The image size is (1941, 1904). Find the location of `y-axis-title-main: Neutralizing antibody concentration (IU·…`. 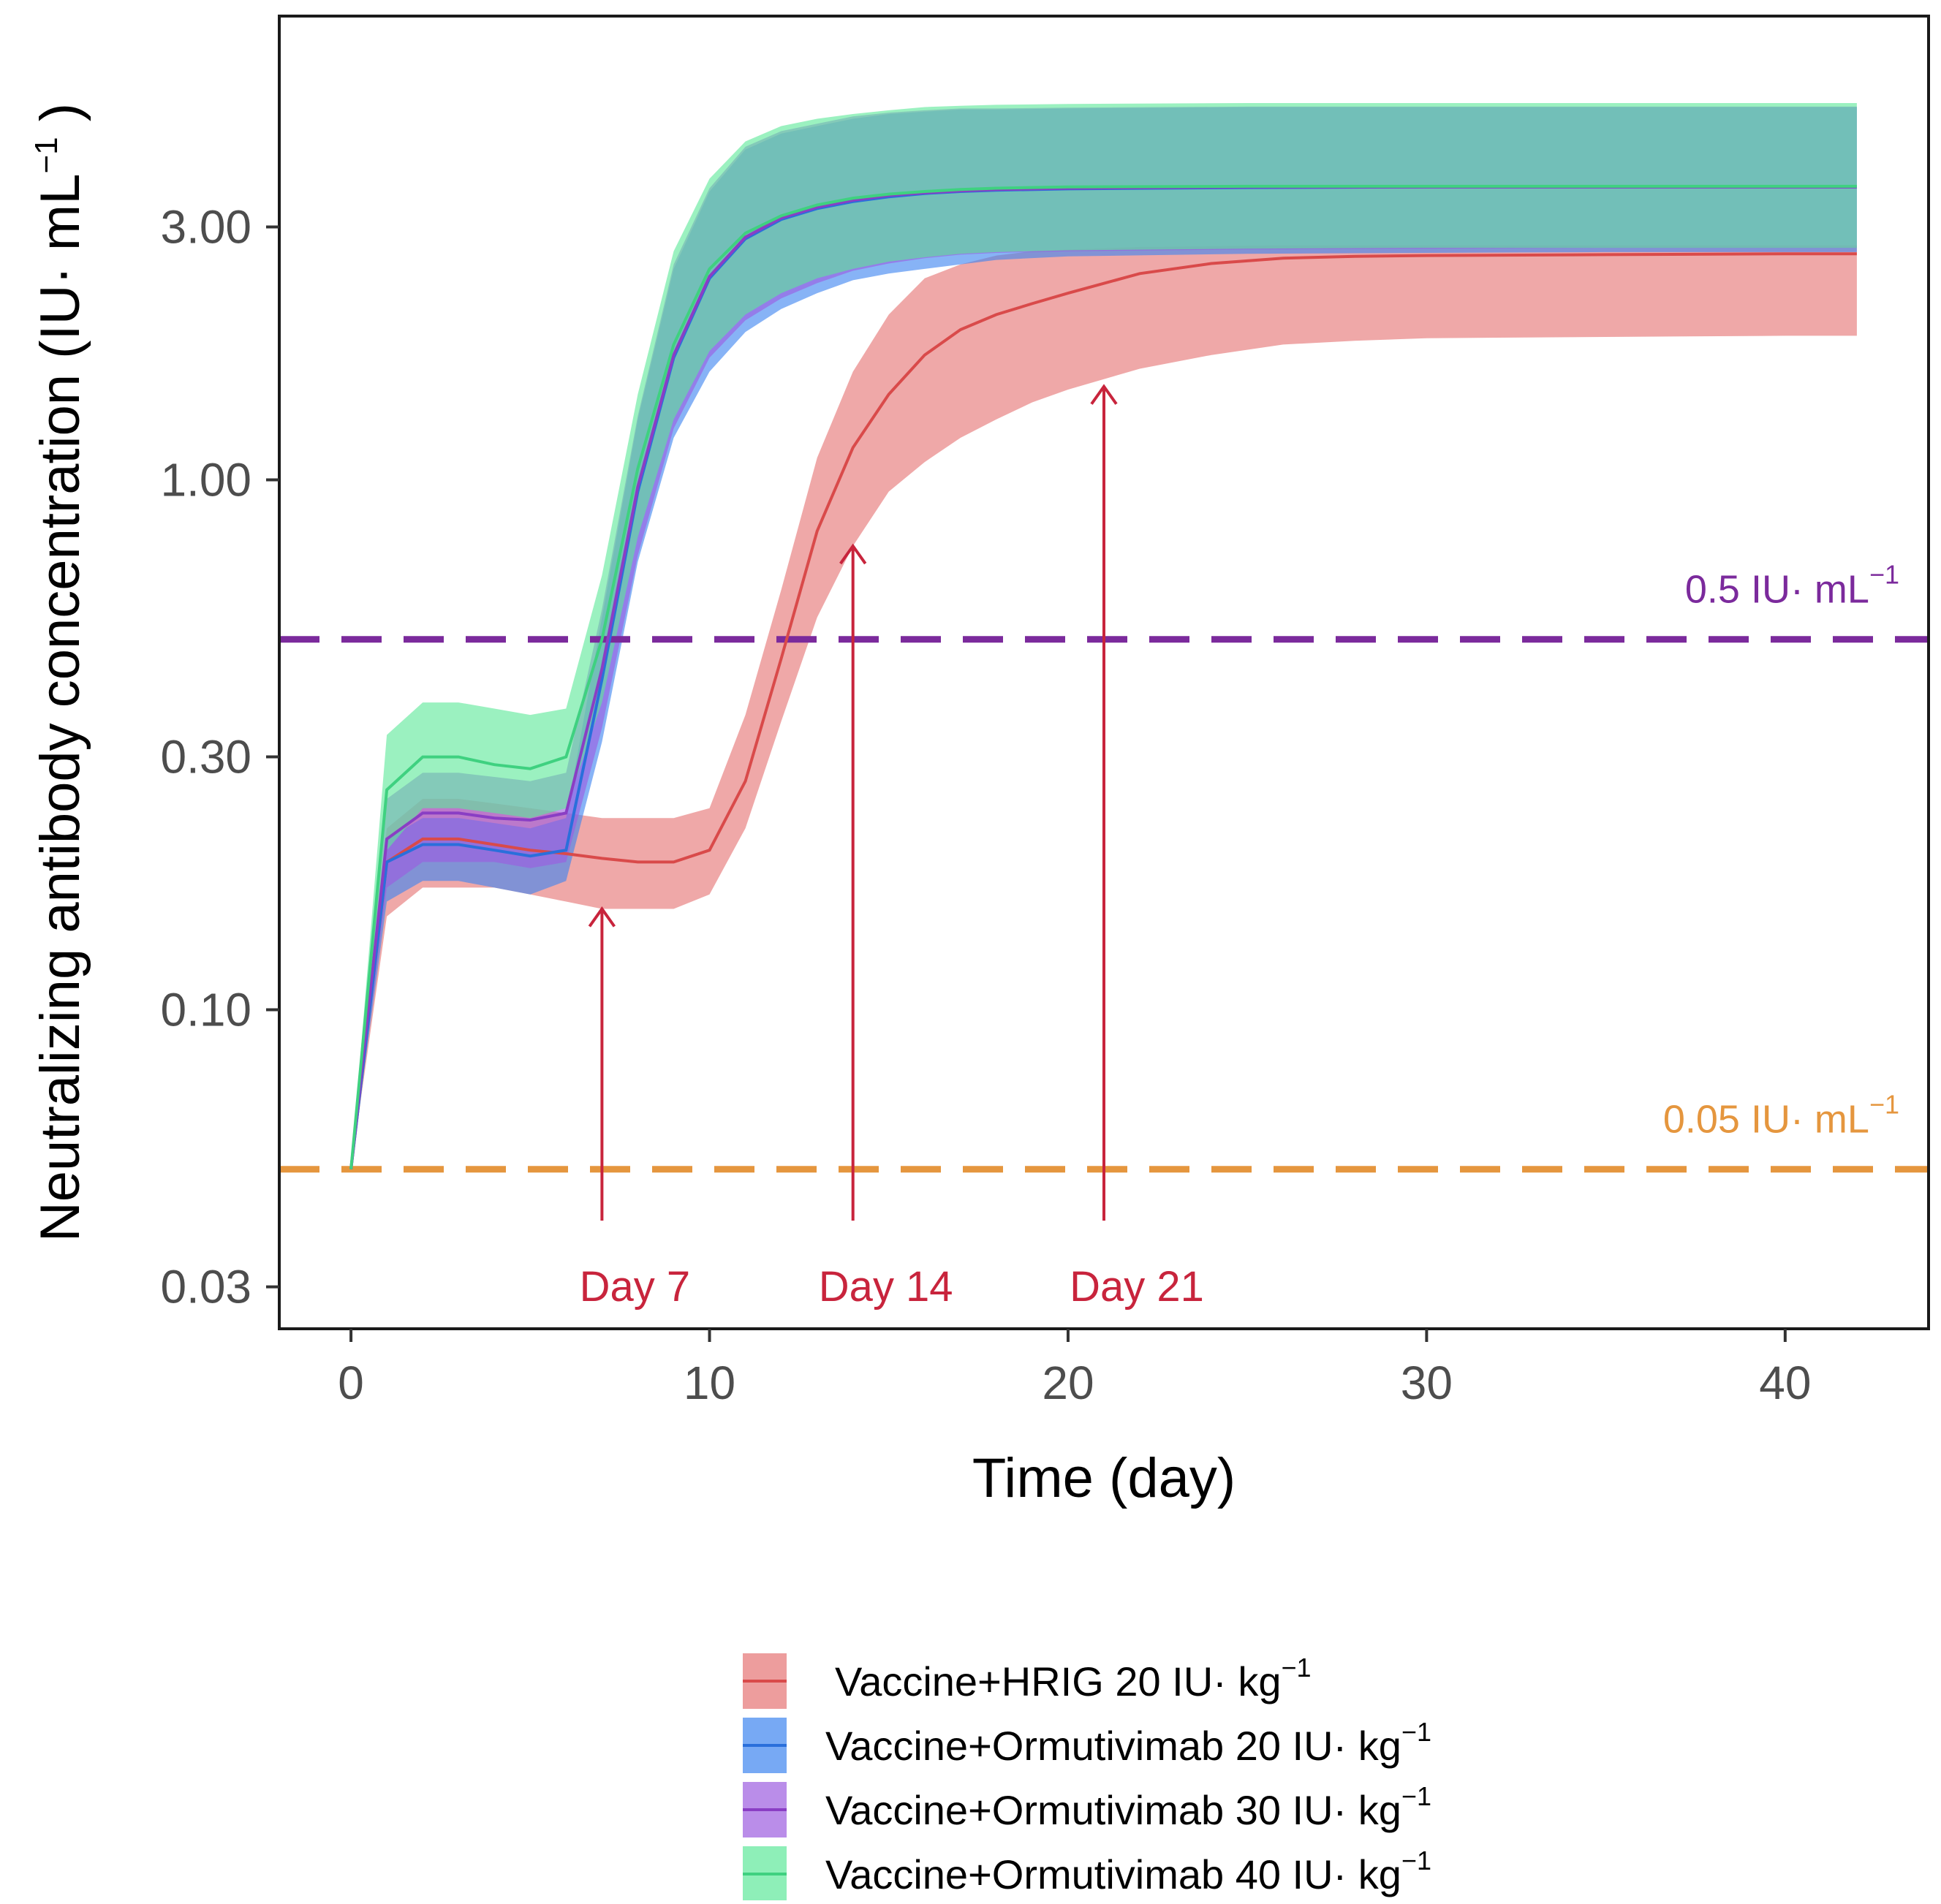

y-axis-title-main: Neutralizing antibody concentration (IU·… is located at coordinates (60, 708).